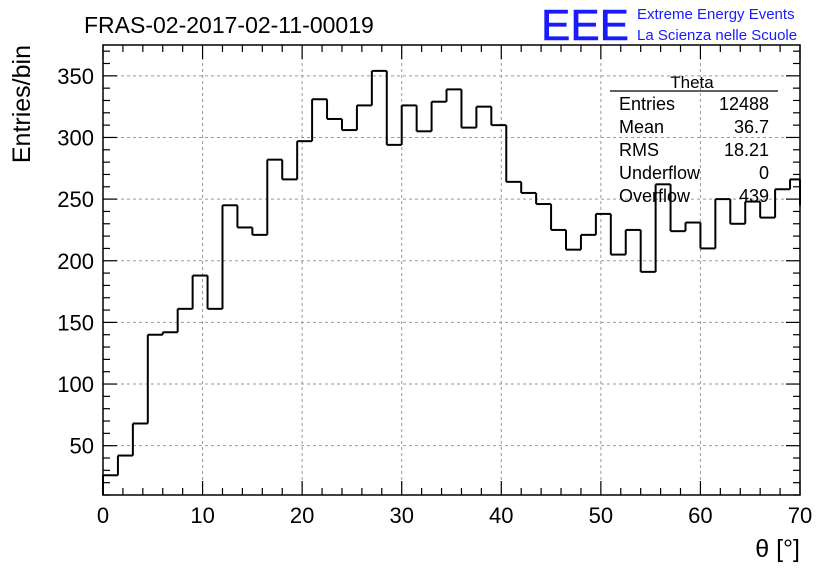 Image resolution: width=836 pixels, height=572 pixels. I want to click on y-tick-labels: 50 100 150 200 250 300 350, so click(75, 261).